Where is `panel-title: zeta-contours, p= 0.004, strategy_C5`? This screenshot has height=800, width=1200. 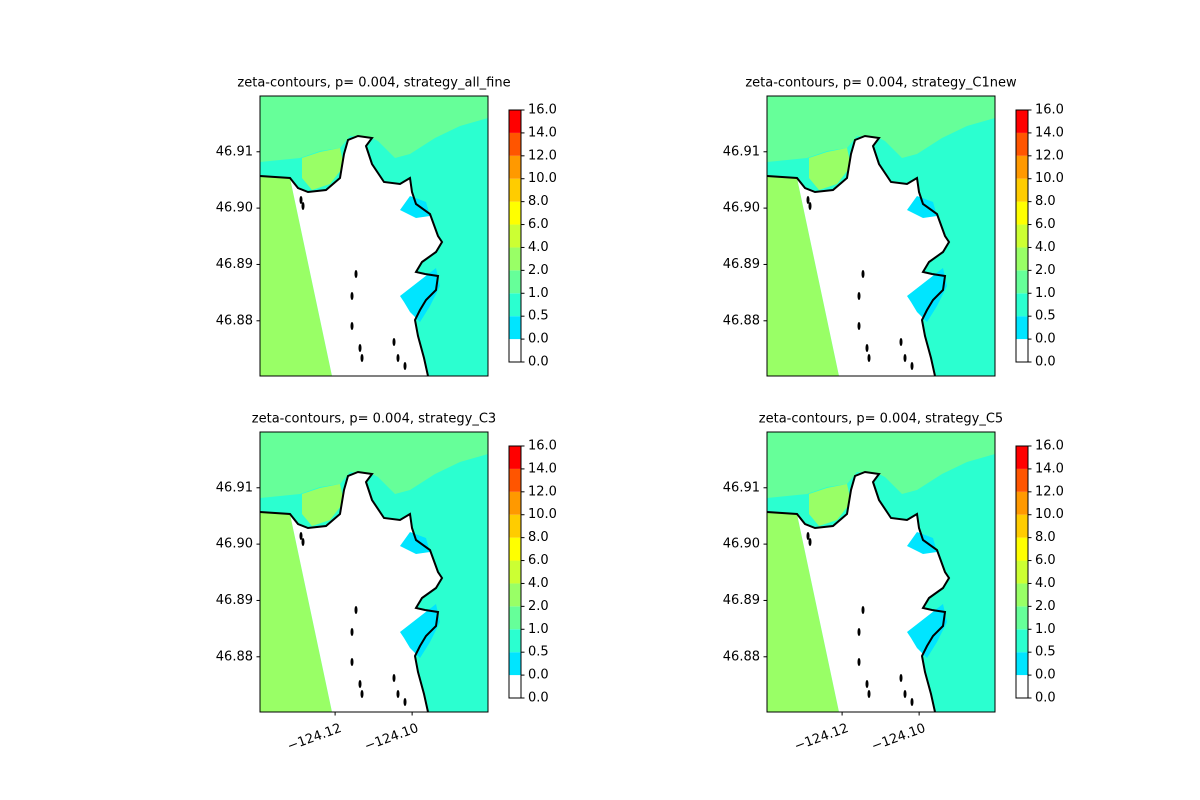 panel-title: zeta-contours, p= 0.004, strategy_C5 is located at coordinates (881, 419).